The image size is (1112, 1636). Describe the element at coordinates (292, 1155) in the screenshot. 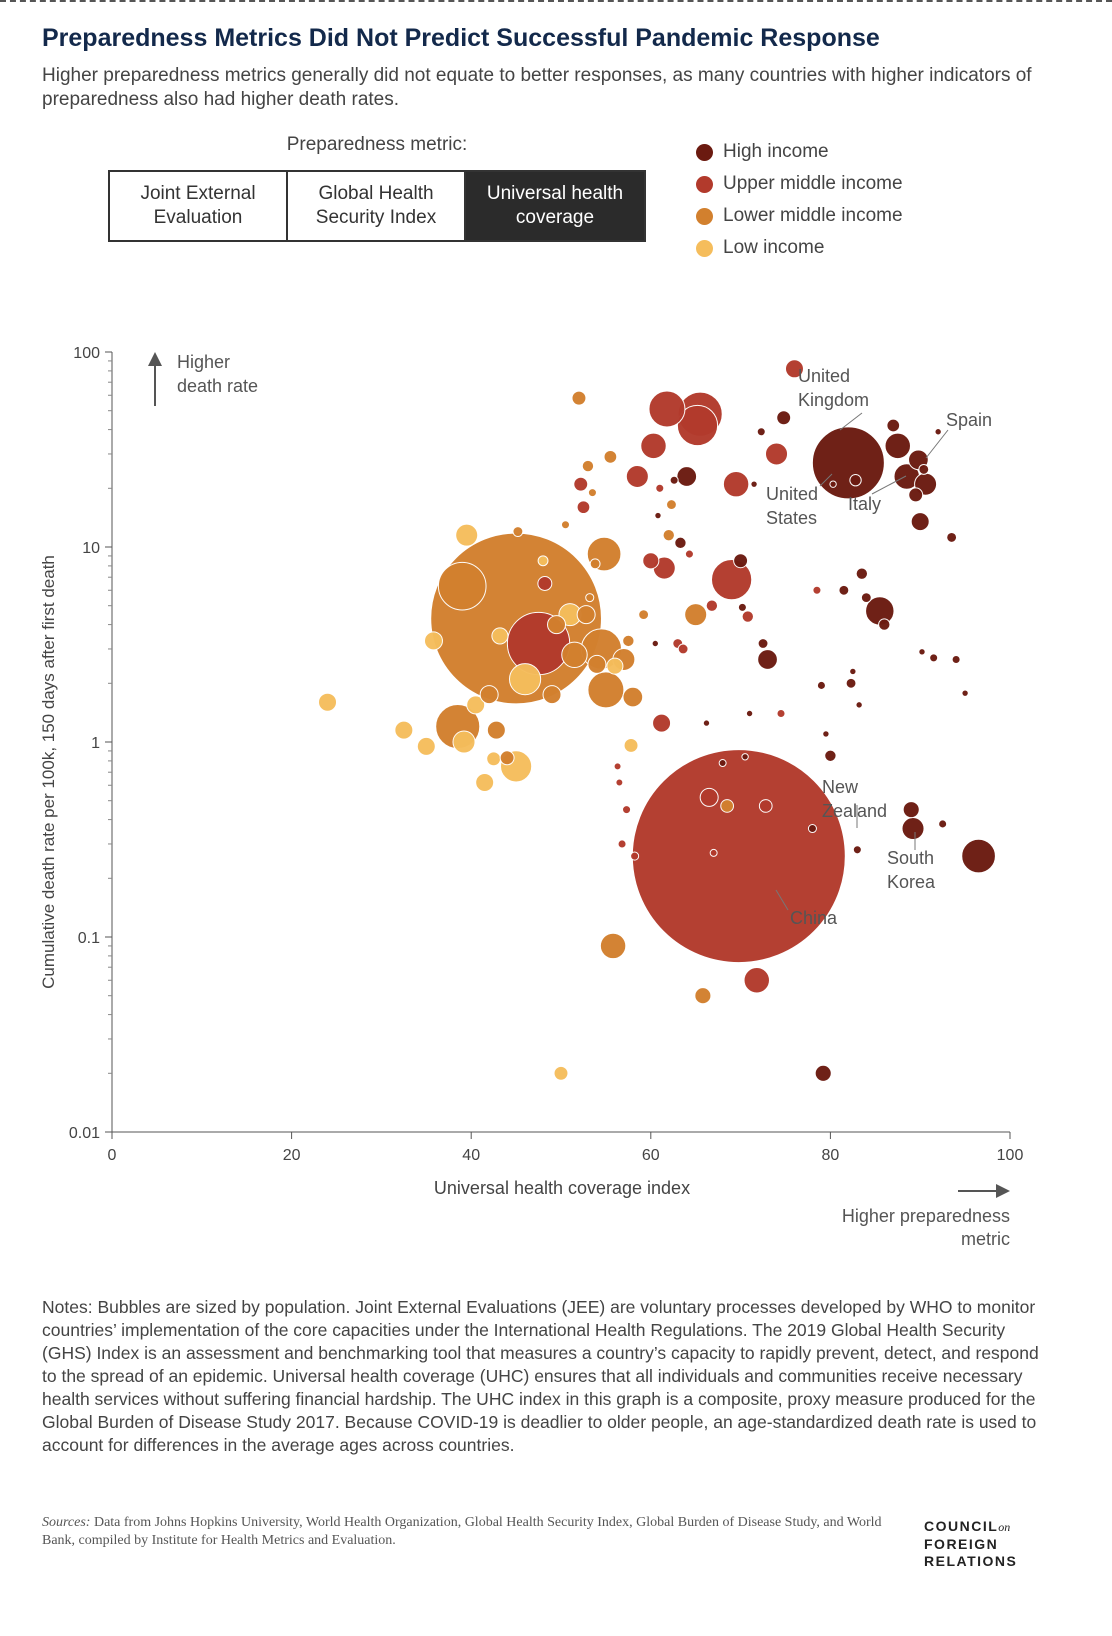

I see `x-tick-label: 20` at that location.